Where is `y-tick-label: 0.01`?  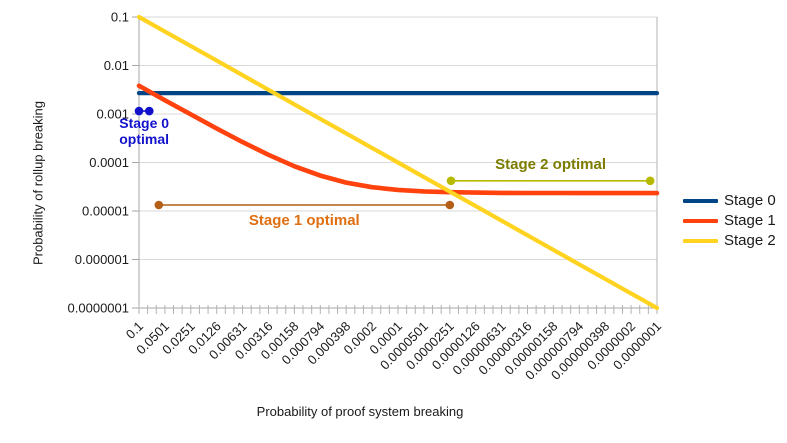
y-tick-label: 0.01 is located at coordinates (116, 65).